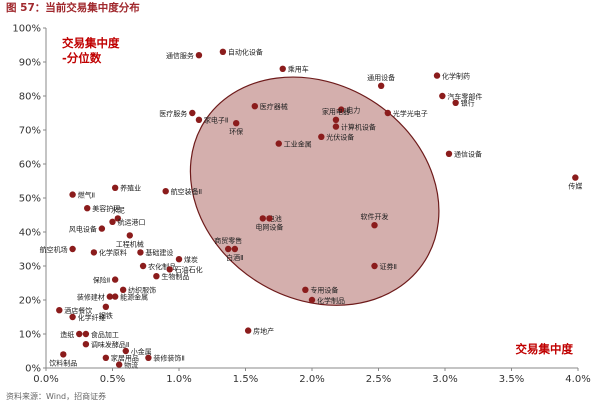  I want to click on data-point-label: 美容护理, so click(106, 208).